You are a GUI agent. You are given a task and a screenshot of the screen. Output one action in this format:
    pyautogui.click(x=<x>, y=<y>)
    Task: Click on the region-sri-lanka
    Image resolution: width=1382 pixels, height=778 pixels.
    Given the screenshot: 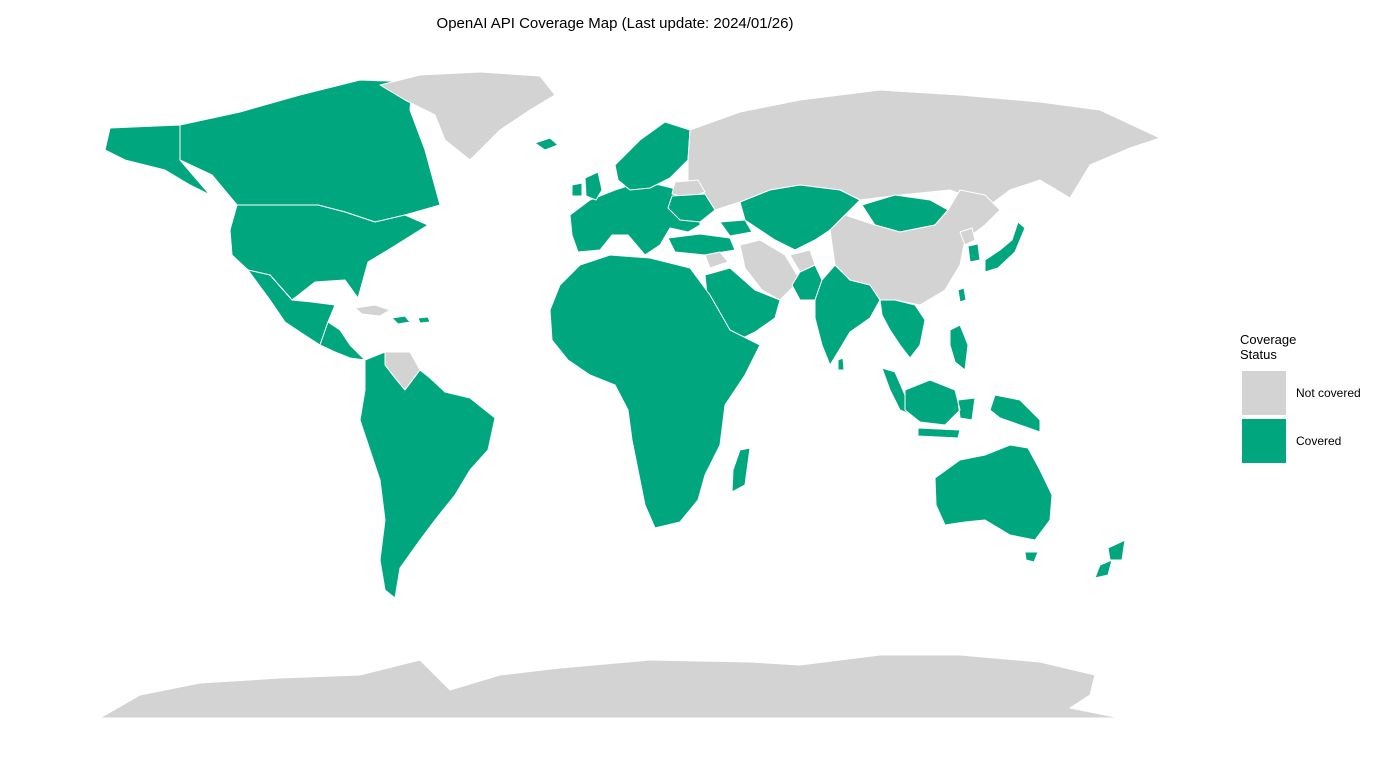 What is the action you would take?
    pyautogui.click(x=841, y=364)
    